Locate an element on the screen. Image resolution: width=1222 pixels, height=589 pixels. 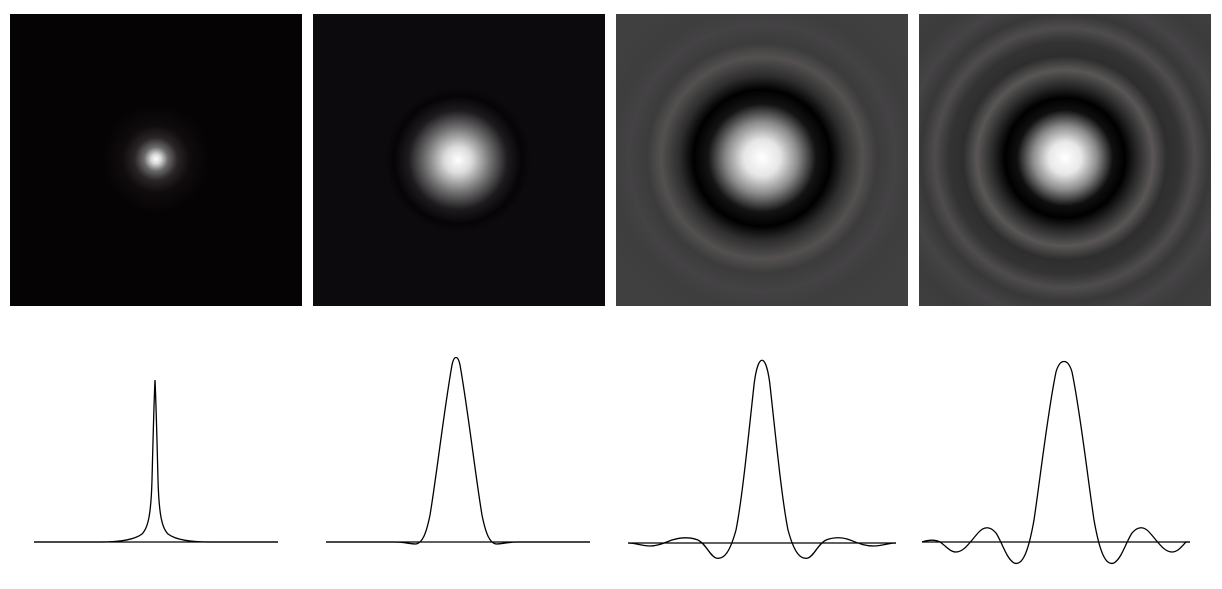
profile-plot-1-svg is located at coordinates (156, 461).